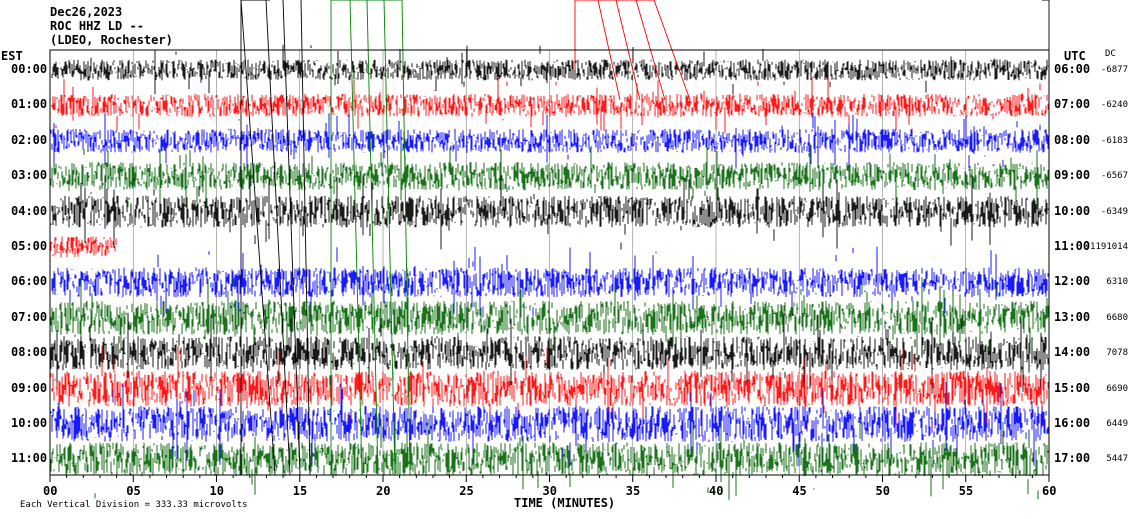 The image size is (1130, 519). What do you see at coordinates (216, 491) in the screenshot?
I see `x-tick-label: 10` at bounding box center [216, 491].